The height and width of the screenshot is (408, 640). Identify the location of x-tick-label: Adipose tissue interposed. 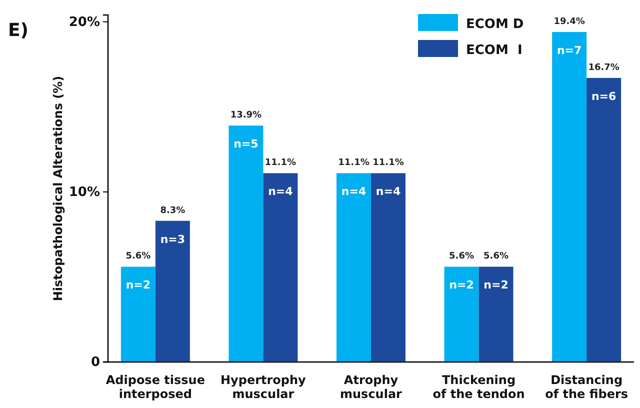
(155, 387).